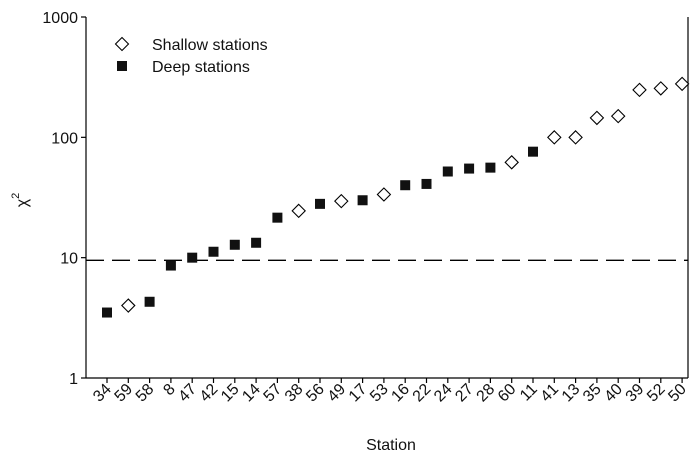 Image resolution: width=695 pixels, height=455 pixels. Describe the element at coordinates (122, 44) in the screenshot. I see `legend-marker-shallow` at that location.